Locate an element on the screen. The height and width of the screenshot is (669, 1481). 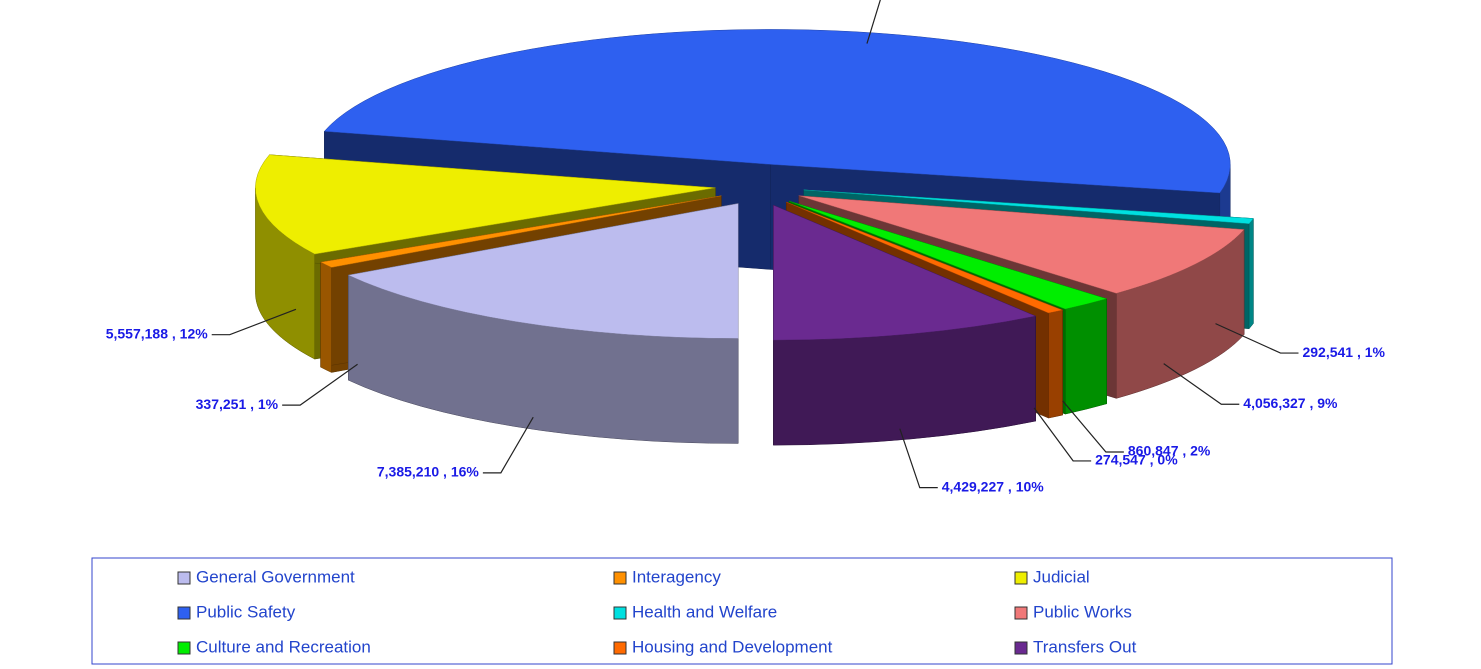
data-label: 5,557,188 , 12% is located at coordinates (157, 333).